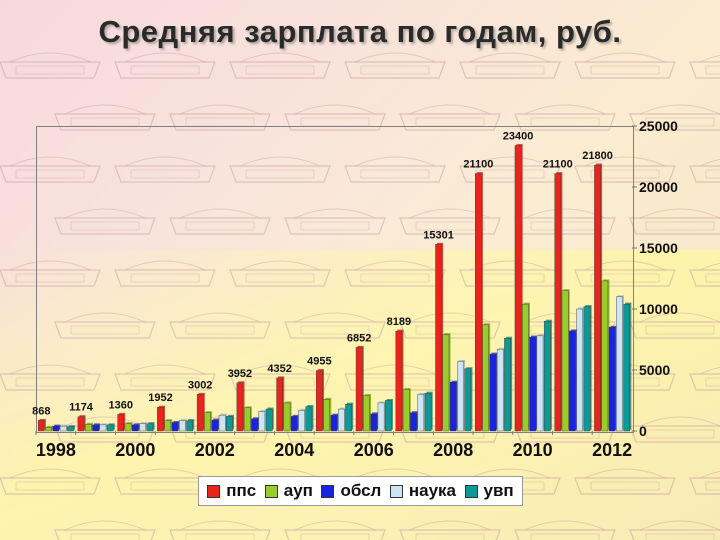  Describe the element at coordinates (135, 450) in the screenshot. I see `x-tick-label: 2000` at that location.